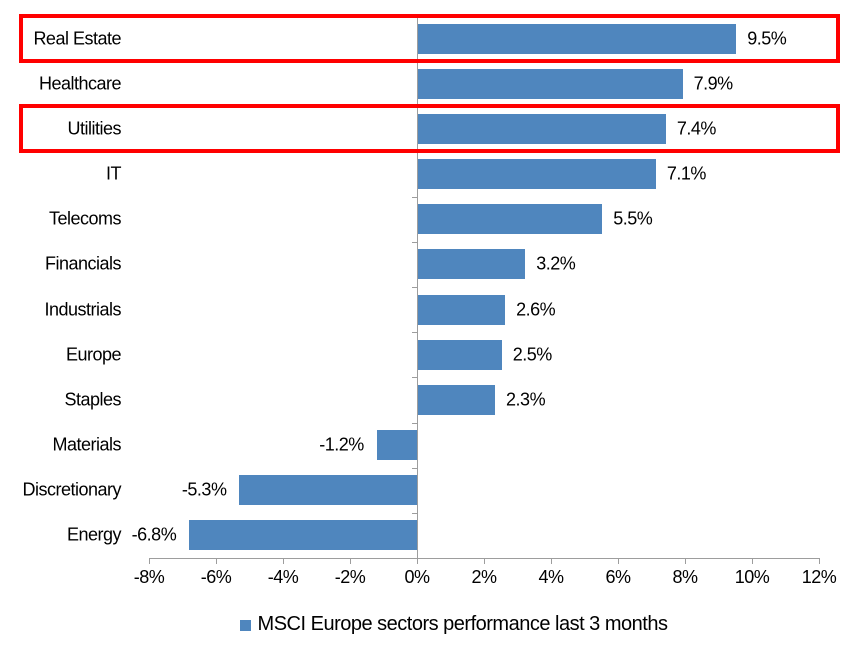 The width and height of the screenshot is (852, 651). What do you see at coordinates (426, 490) in the screenshot?
I see `bar-row: Discretionary -5.3%` at bounding box center [426, 490].